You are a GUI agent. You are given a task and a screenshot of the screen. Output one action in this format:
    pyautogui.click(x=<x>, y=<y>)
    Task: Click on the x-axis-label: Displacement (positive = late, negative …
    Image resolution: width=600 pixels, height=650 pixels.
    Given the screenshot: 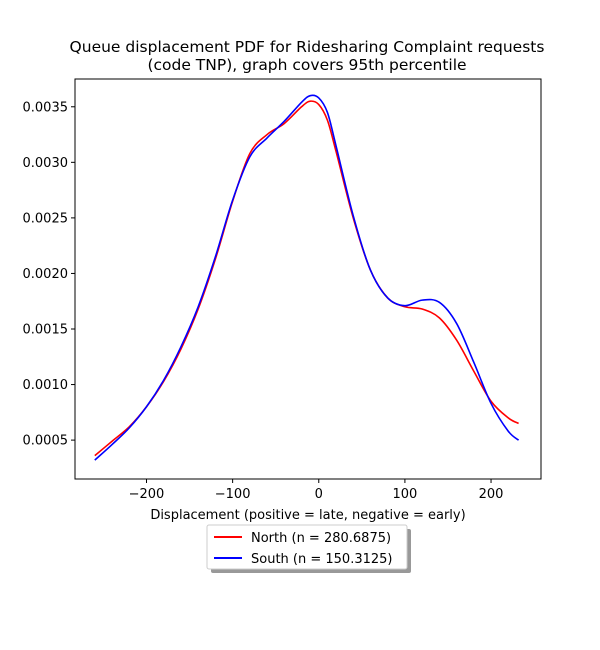 What is the action you would take?
    pyautogui.click(x=307, y=515)
    